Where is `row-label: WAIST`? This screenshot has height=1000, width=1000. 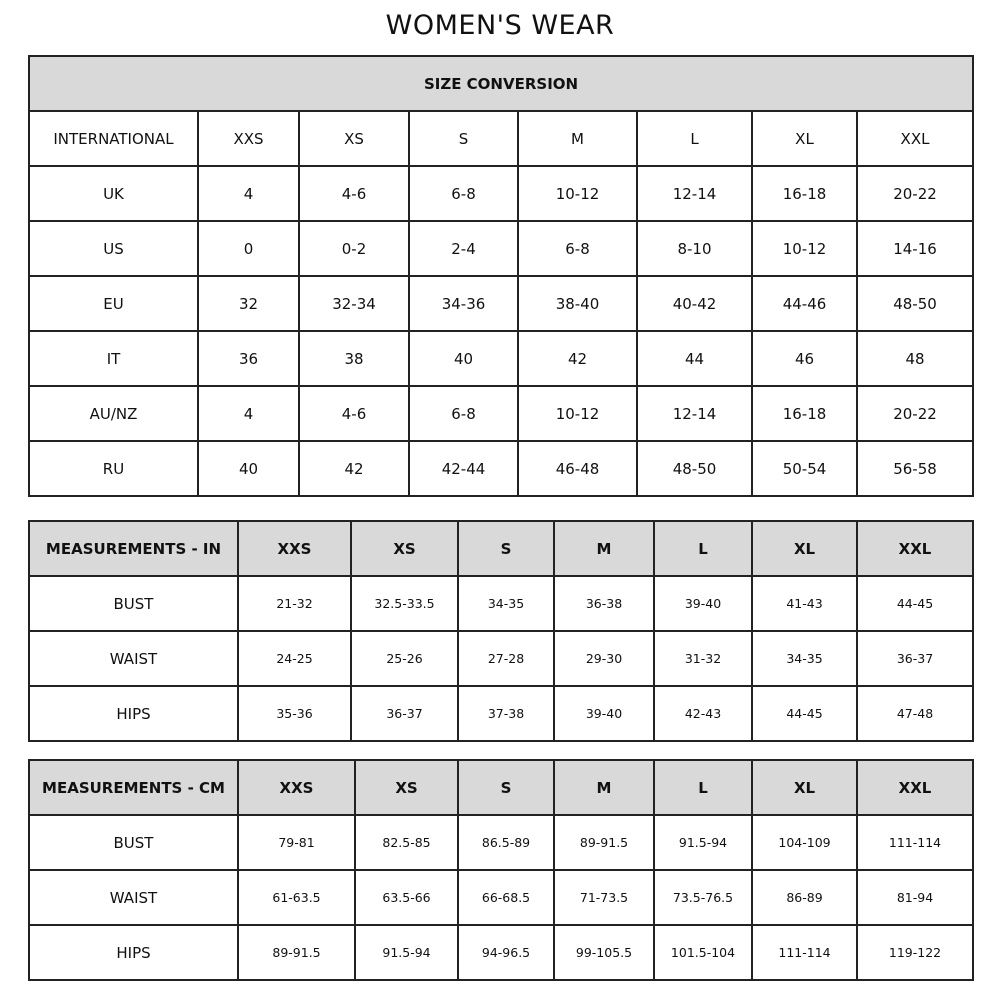
row-label: WAIST is located at coordinates (133, 897).